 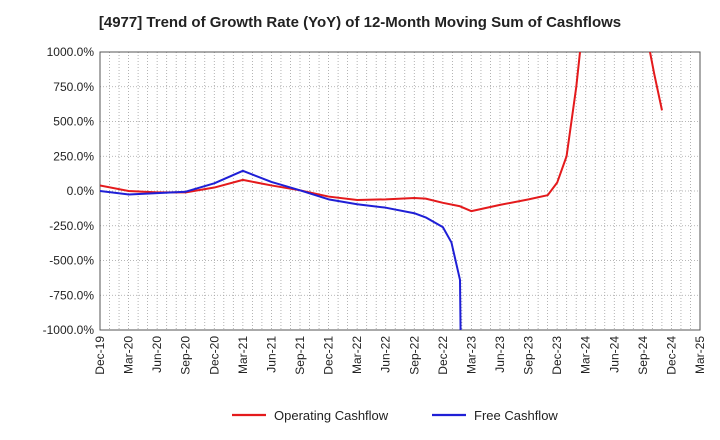 I want to click on x-tick-label: Mar-24, so click(x=586, y=355).